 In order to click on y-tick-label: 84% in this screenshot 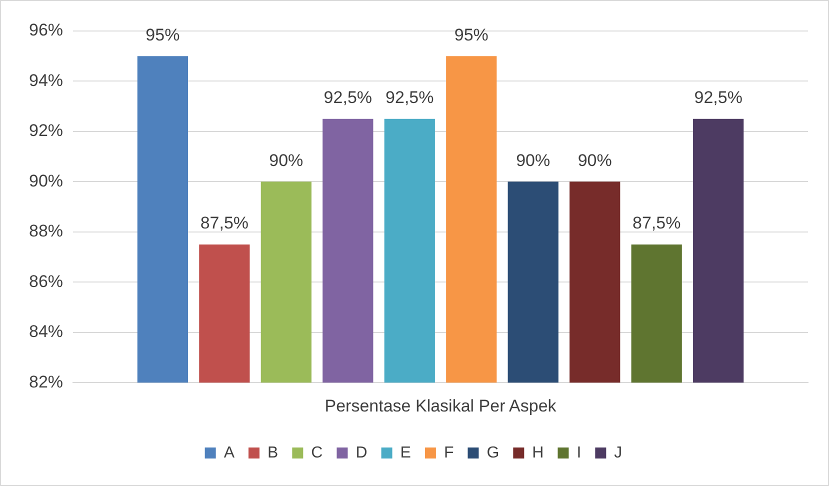, I will do `click(46, 332)`.